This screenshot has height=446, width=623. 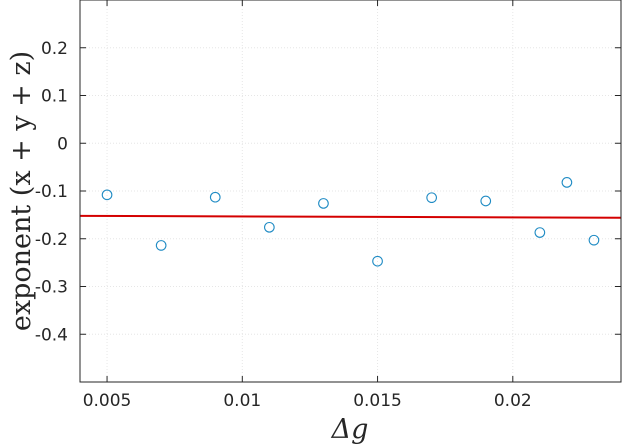 What do you see at coordinates (51, 335) in the screenshot?
I see `y-tick-label: -0.4` at bounding box center [51, 335].